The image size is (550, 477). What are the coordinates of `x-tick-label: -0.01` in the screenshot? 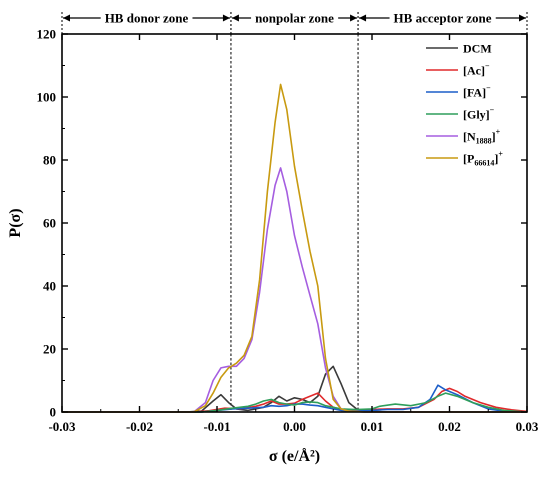 It's located at (216, 426).